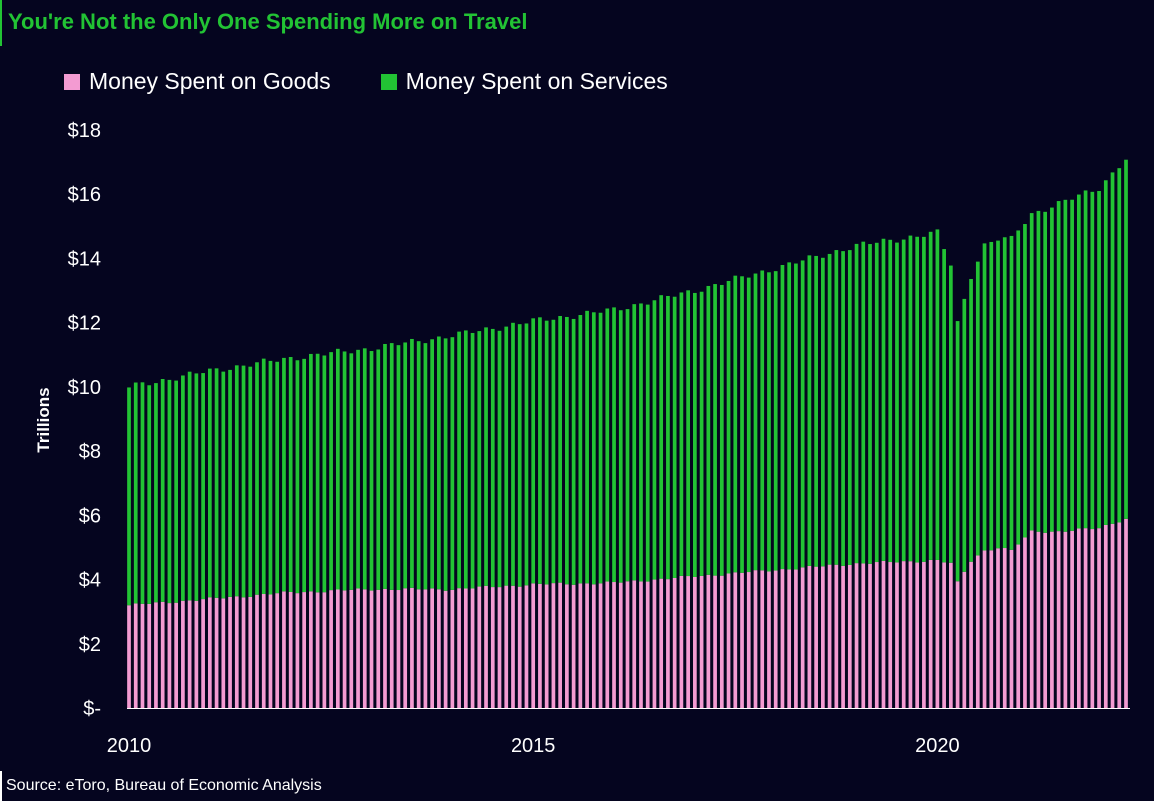 This screenshot has width=1154, height=801. I want to click on y-tick-label: $2, so click(90, 645).